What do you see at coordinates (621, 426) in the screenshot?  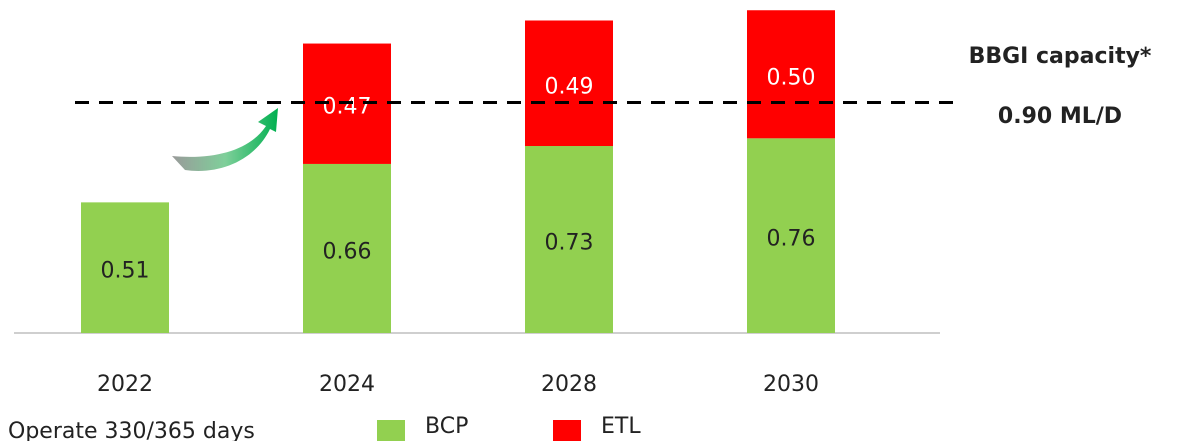 I see `legend-label: ETL` at bounding box center [621, 426].